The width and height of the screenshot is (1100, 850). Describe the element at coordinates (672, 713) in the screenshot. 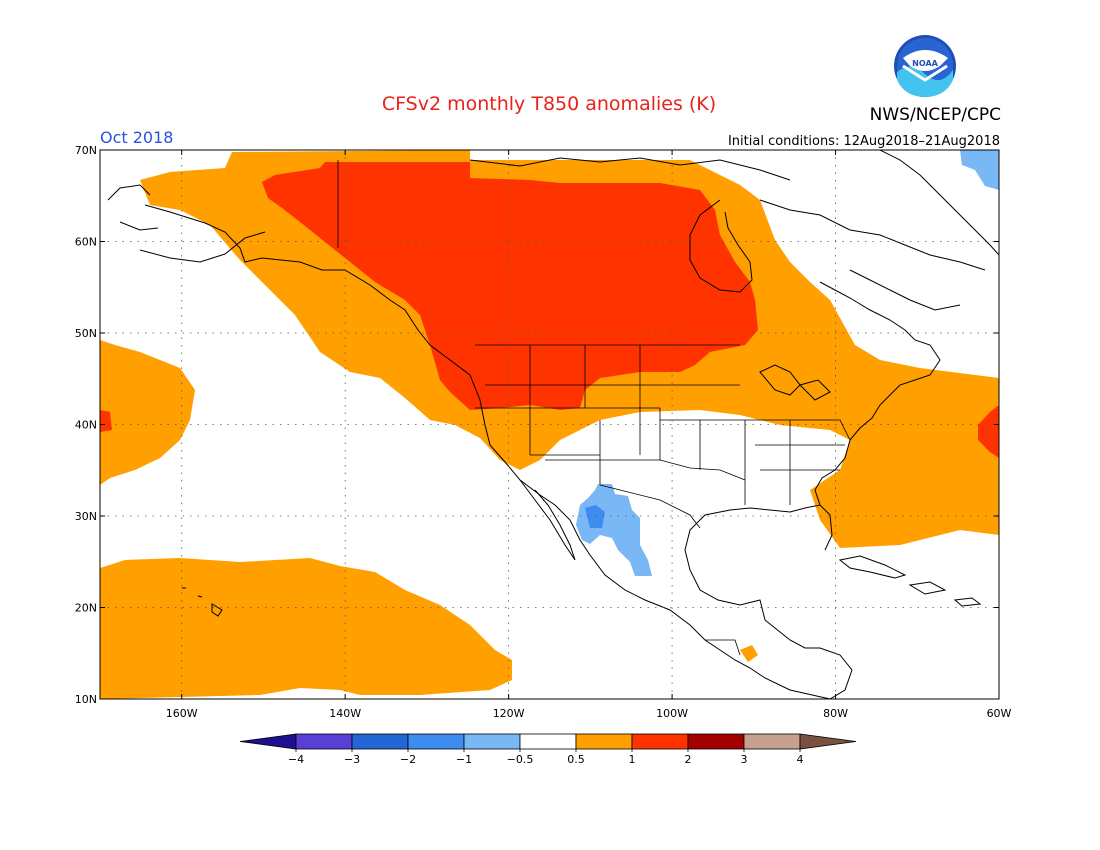

I see `lon-tick-label: 100W` at that location.